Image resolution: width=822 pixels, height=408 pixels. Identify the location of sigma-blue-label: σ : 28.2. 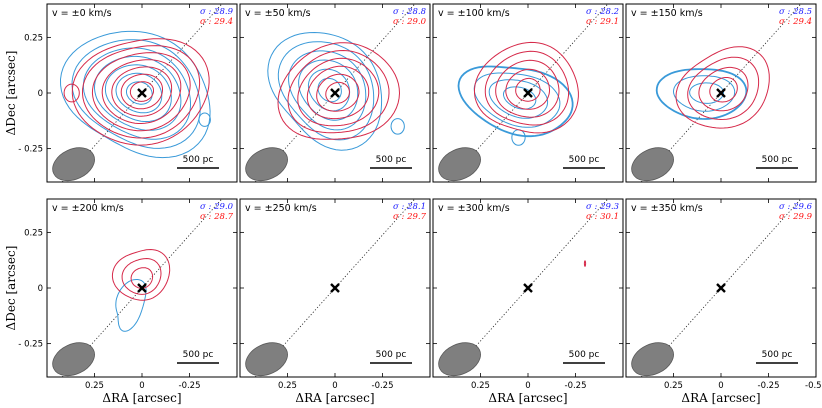
(602, 12).